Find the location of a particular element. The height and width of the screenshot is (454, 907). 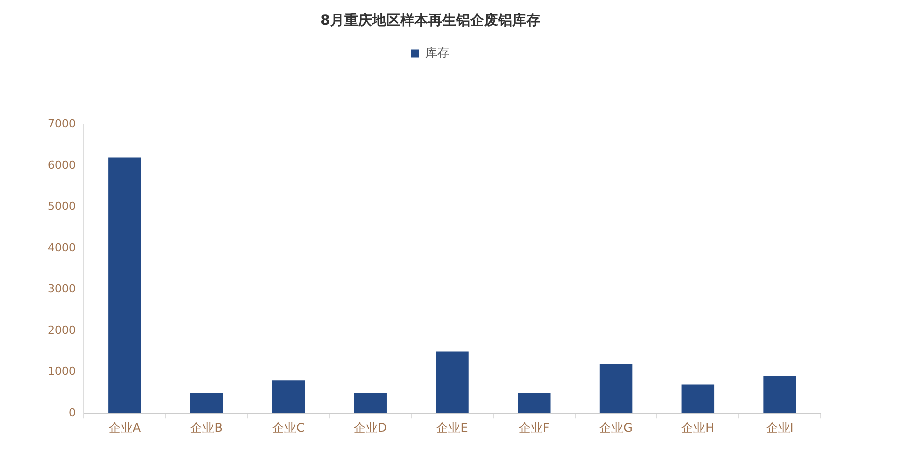

y-tick-label: 6000 is located at coordinates (62, 165).